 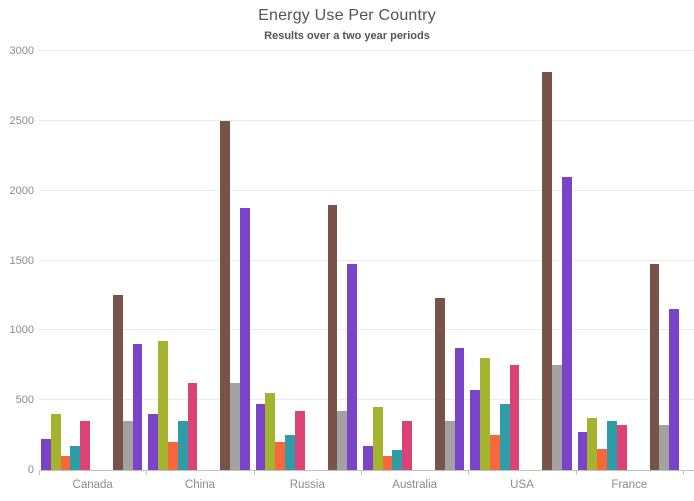 What do you see at coordinates (415, 485) in the screenshot?
I see `x-axis-label: Australia` at bounding box center [415, 485].